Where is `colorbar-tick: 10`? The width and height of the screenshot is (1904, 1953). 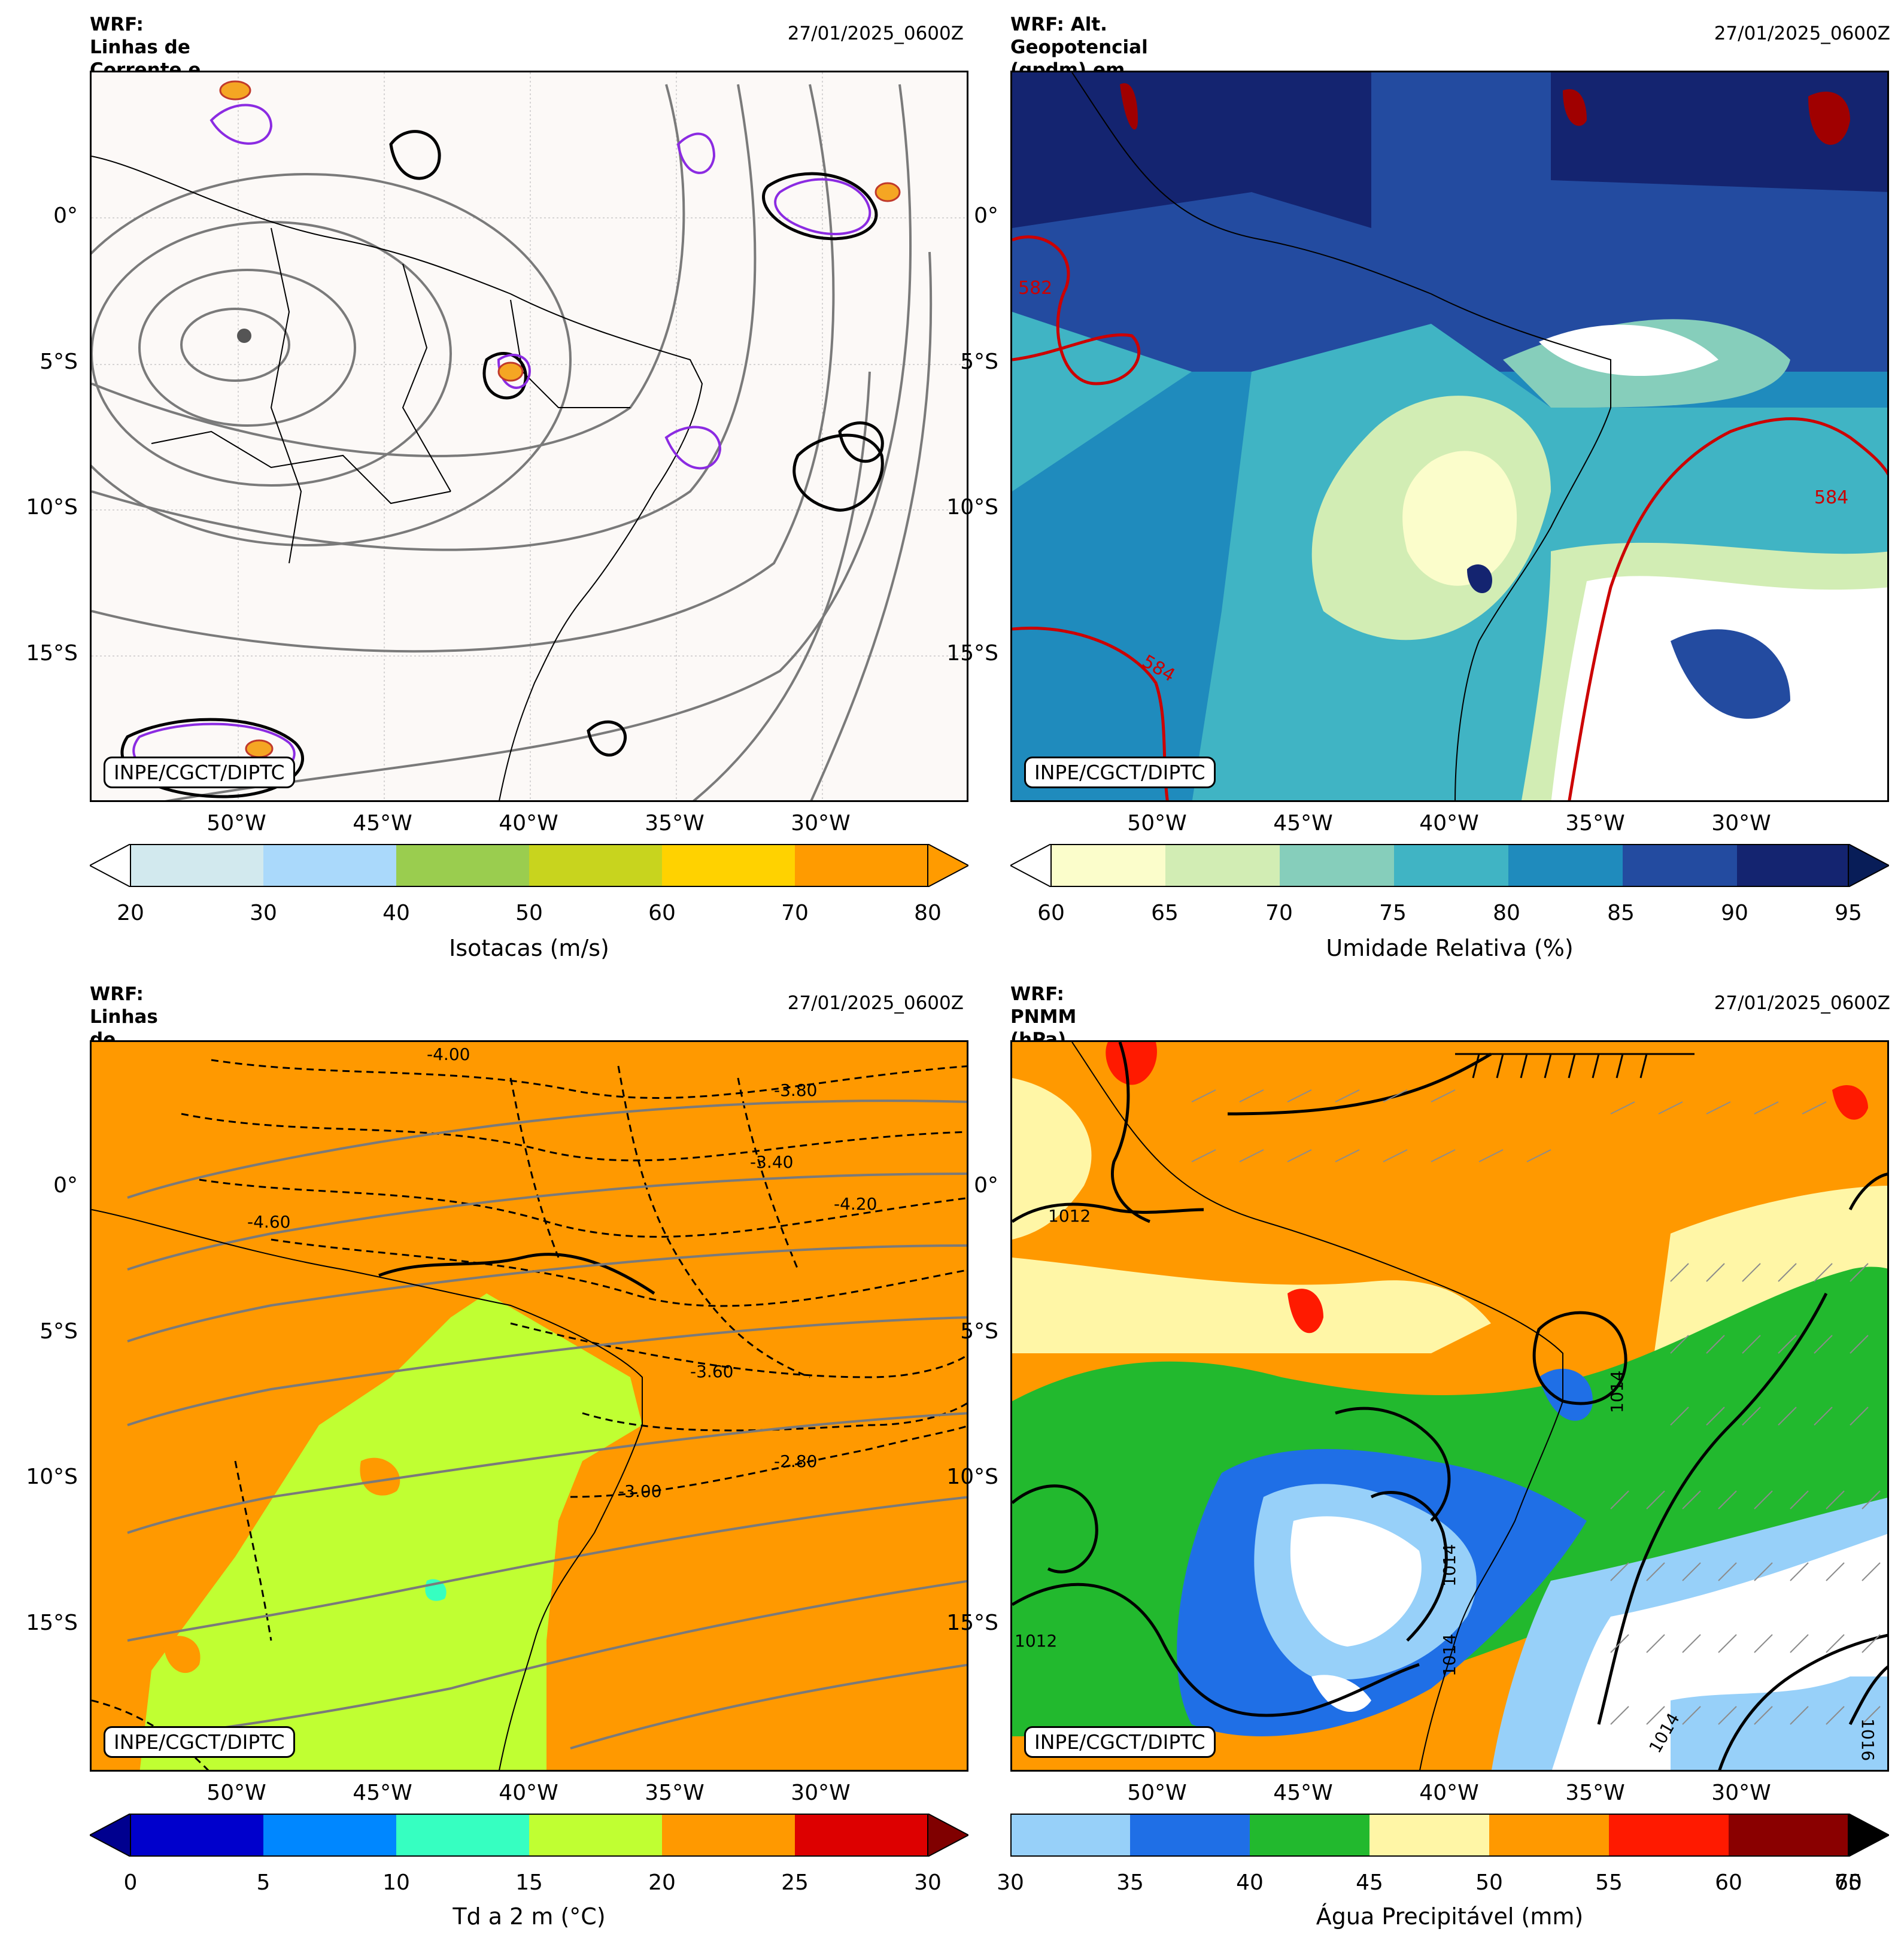
colorbar-tick: 10 is located at coordinates (396, 1882).